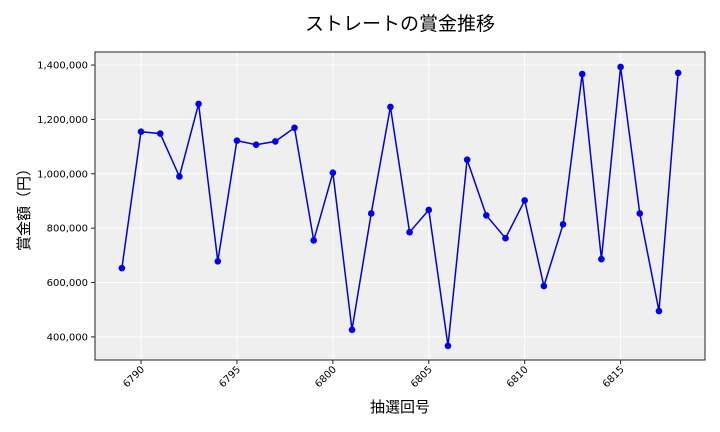  What do you see at coordinates (67, 337) in the screenshot?
I see `y-tick-label: 400,000` at bounding box center [67, 337].